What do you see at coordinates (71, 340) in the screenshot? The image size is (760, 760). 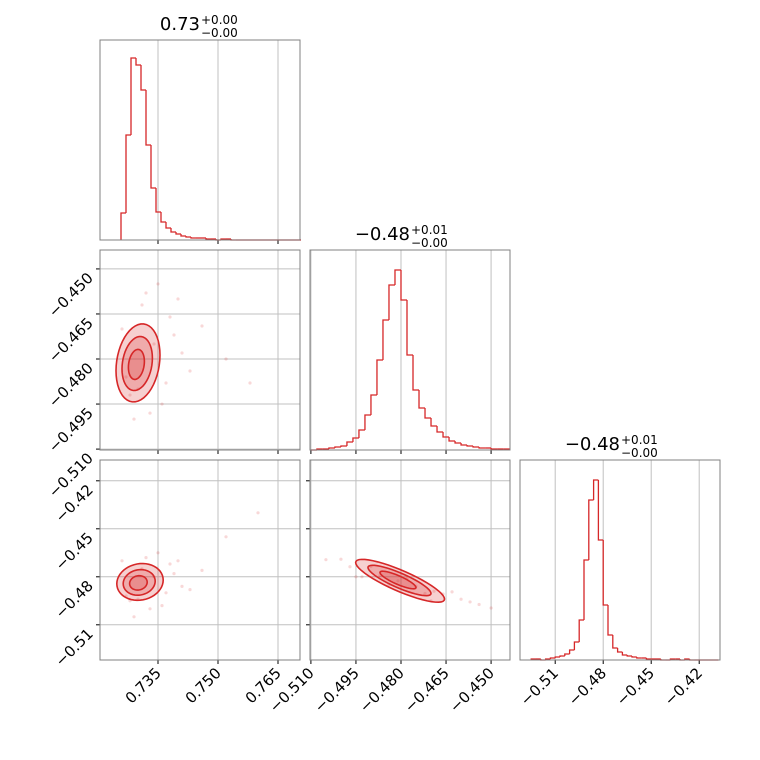 I see `y-tick-label: −0.465` at bounding box center [71, 340].